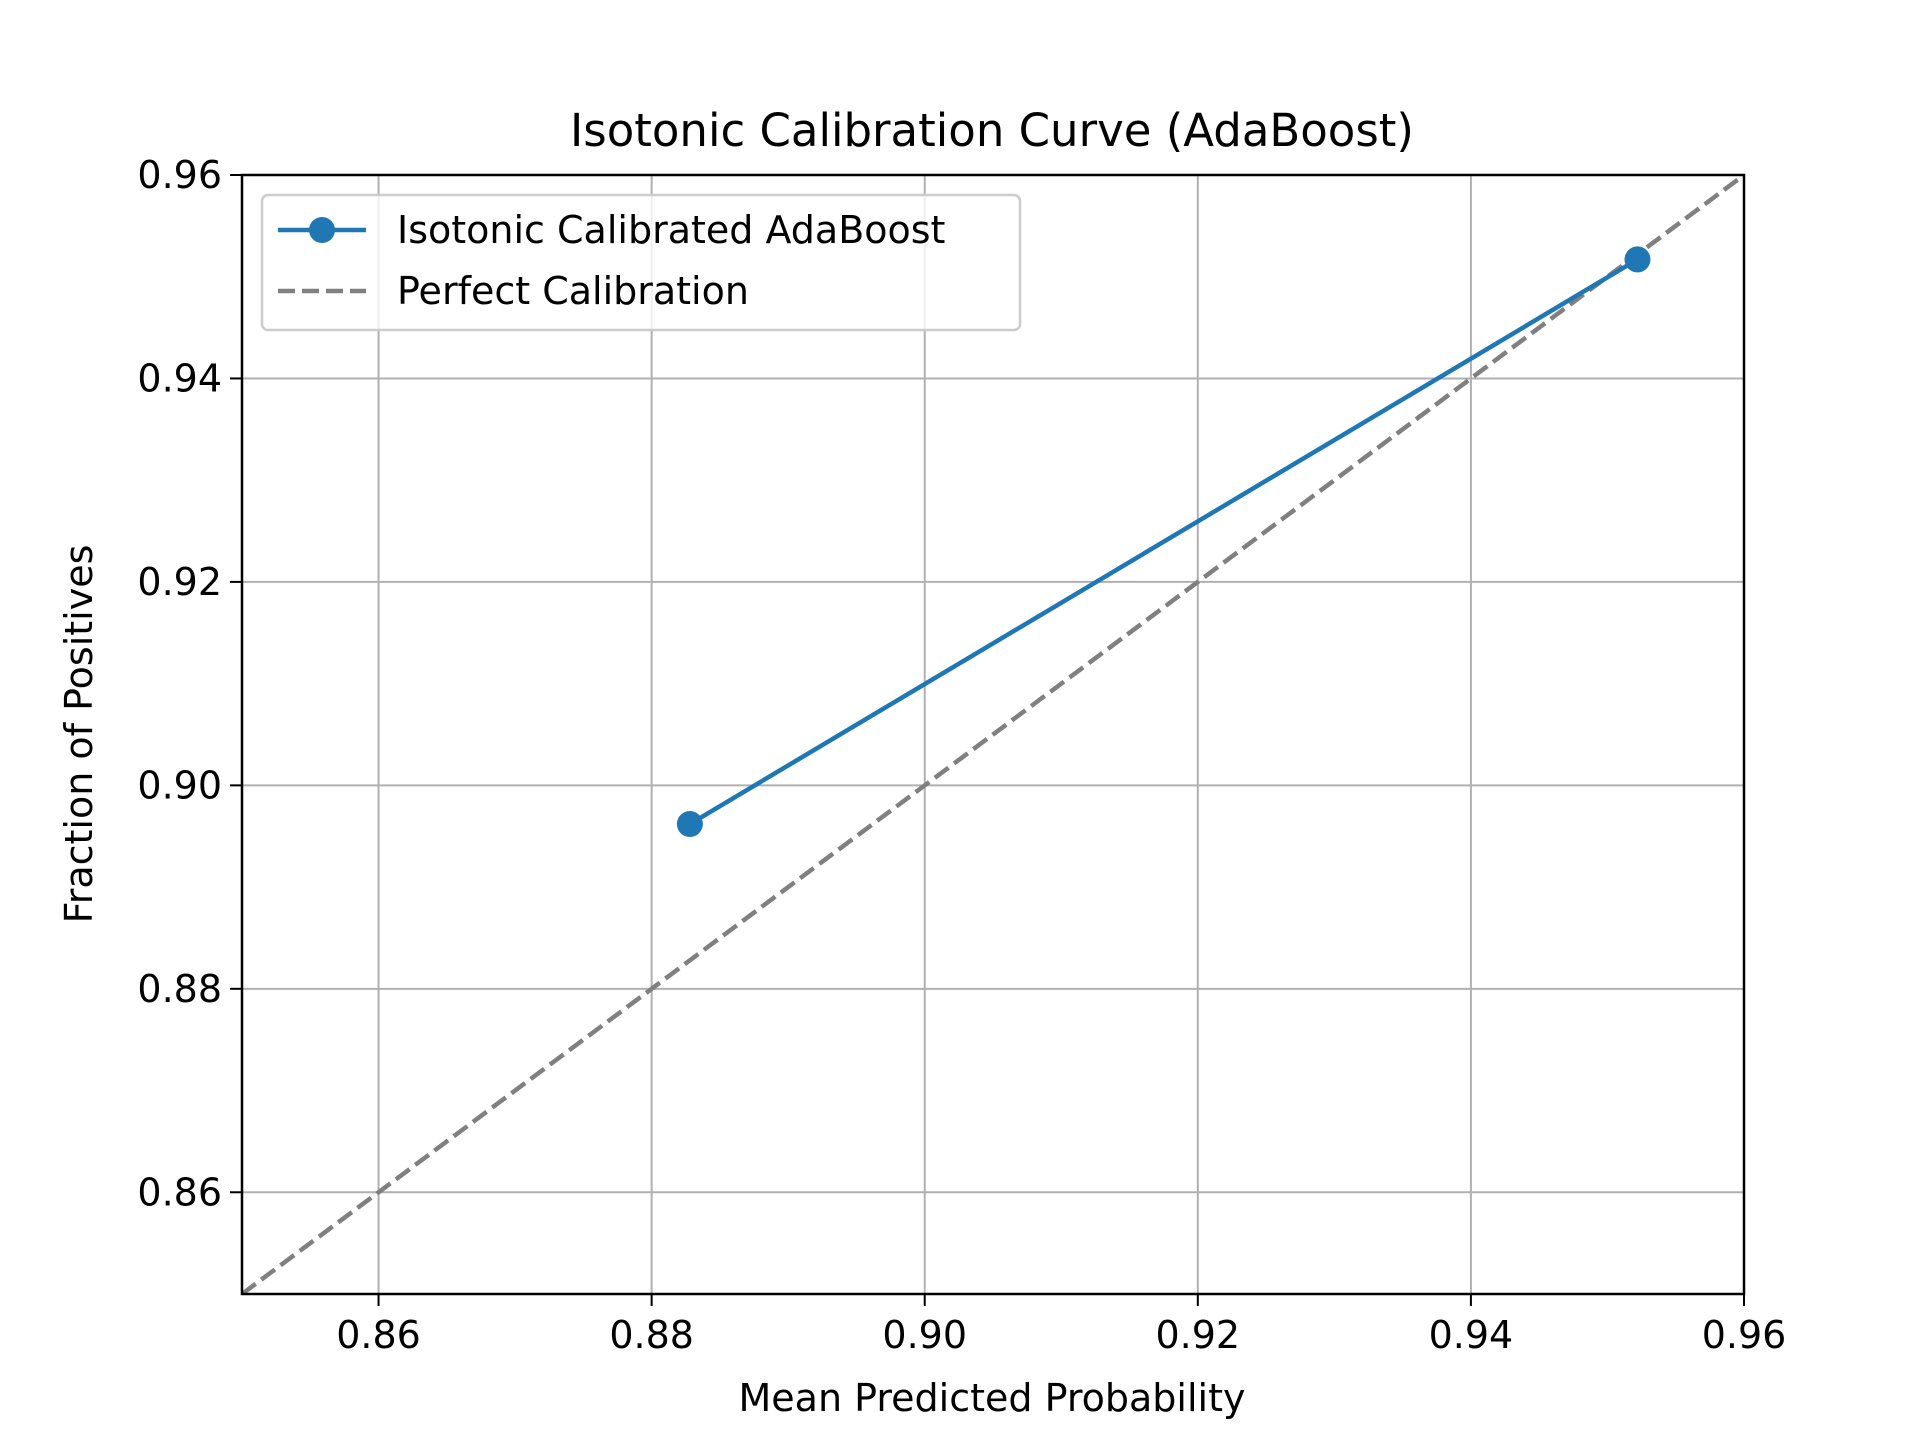 This screenshot has width=1920, height=1445. Describe the element at coordinates (1471, 1335) in the screenshot. I see `x-tick-label: 0.94` at that location.